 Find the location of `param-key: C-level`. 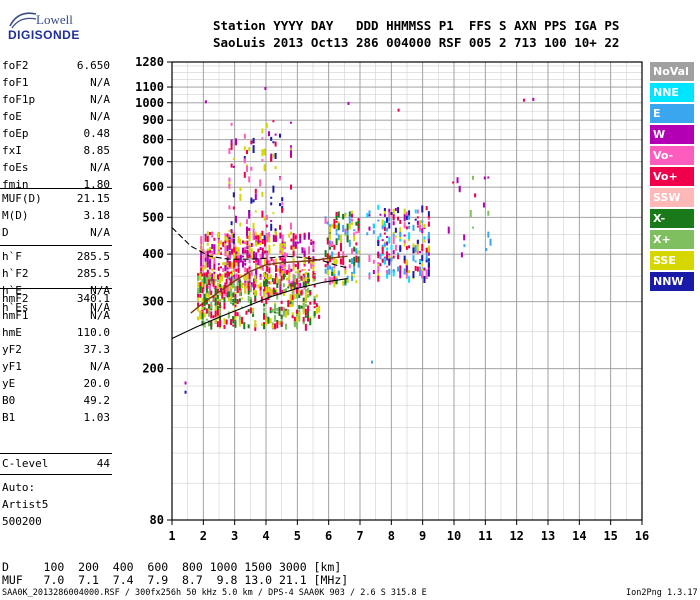

param-key: C-level is located at coordinates (25, 463).